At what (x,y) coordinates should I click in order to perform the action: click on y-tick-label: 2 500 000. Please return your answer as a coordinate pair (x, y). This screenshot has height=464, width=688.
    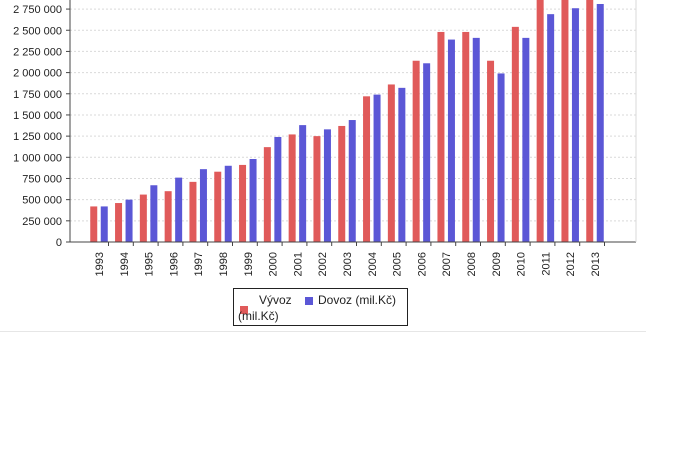
    Looking at the image, I should click on (37, 31).